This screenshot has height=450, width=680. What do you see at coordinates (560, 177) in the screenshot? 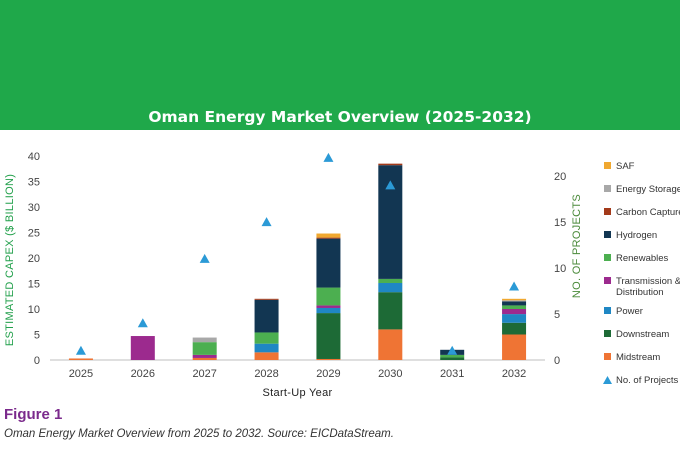
I see `y2-tick-label: 20` at bounding box center [560, 177].